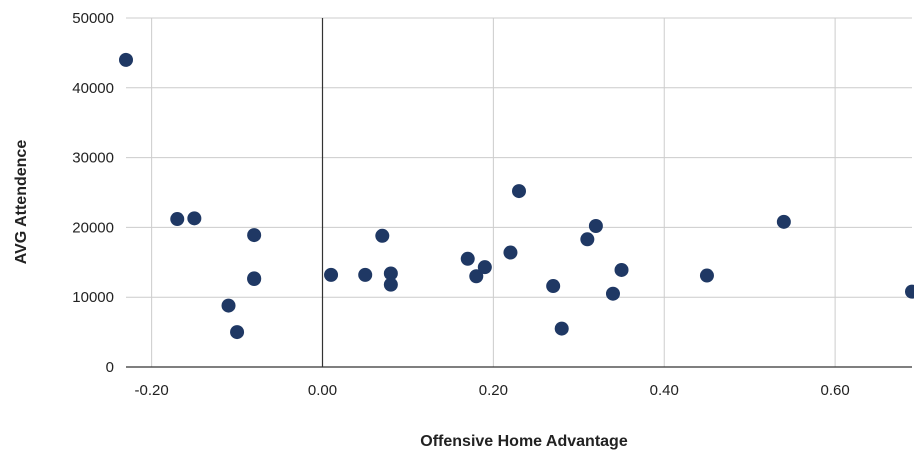 Image resolution: width=914 pixels, height=451 pixels. What do you see at coordinates (835, 390) in the screenshot?
I see `x-tick-label: 0.60` at bounding box center [835, 390].